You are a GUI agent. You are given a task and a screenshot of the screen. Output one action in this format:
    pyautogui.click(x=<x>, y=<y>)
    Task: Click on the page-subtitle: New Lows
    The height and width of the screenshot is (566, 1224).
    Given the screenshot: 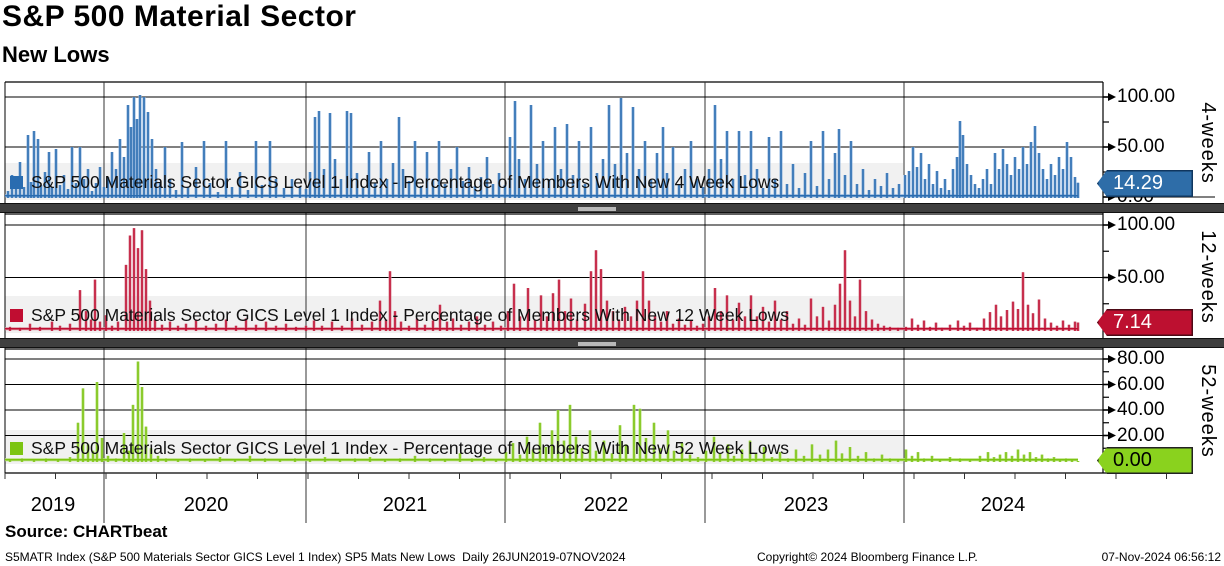 What is the action you would take?
    pyautogui.click(x=56, y=54)
    